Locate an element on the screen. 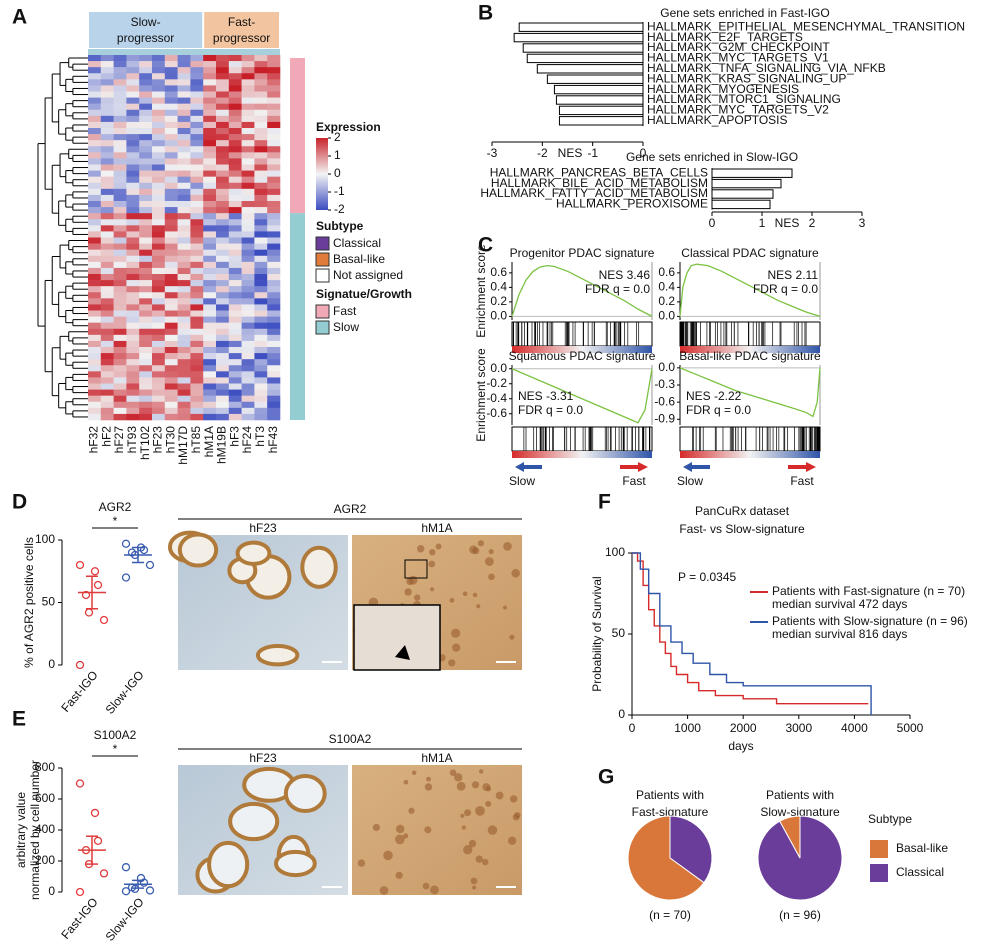  bar-label: HALLMARK_BILE_ACID_METABOLISM is located at coordinates (599, 183).